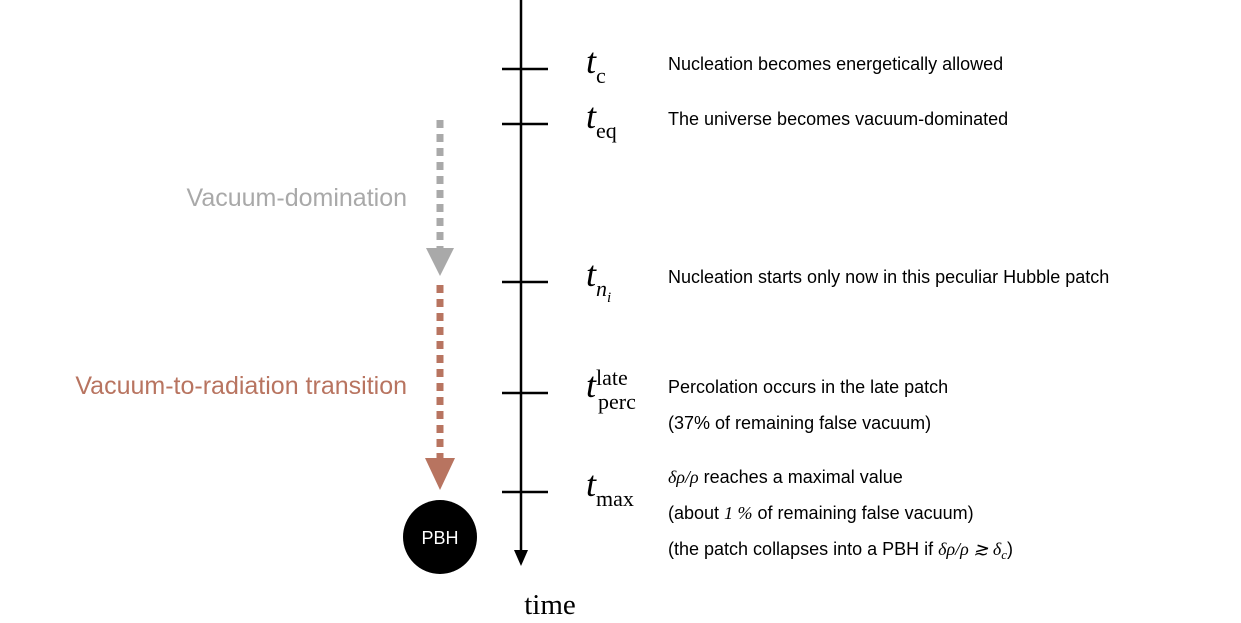 This screenshot has width=1241, height=623. What do you see at coordinates (863, 513) in the screenshot?
I see `description-part: of remaining false vacuum)` at bounding box center [863, 513].